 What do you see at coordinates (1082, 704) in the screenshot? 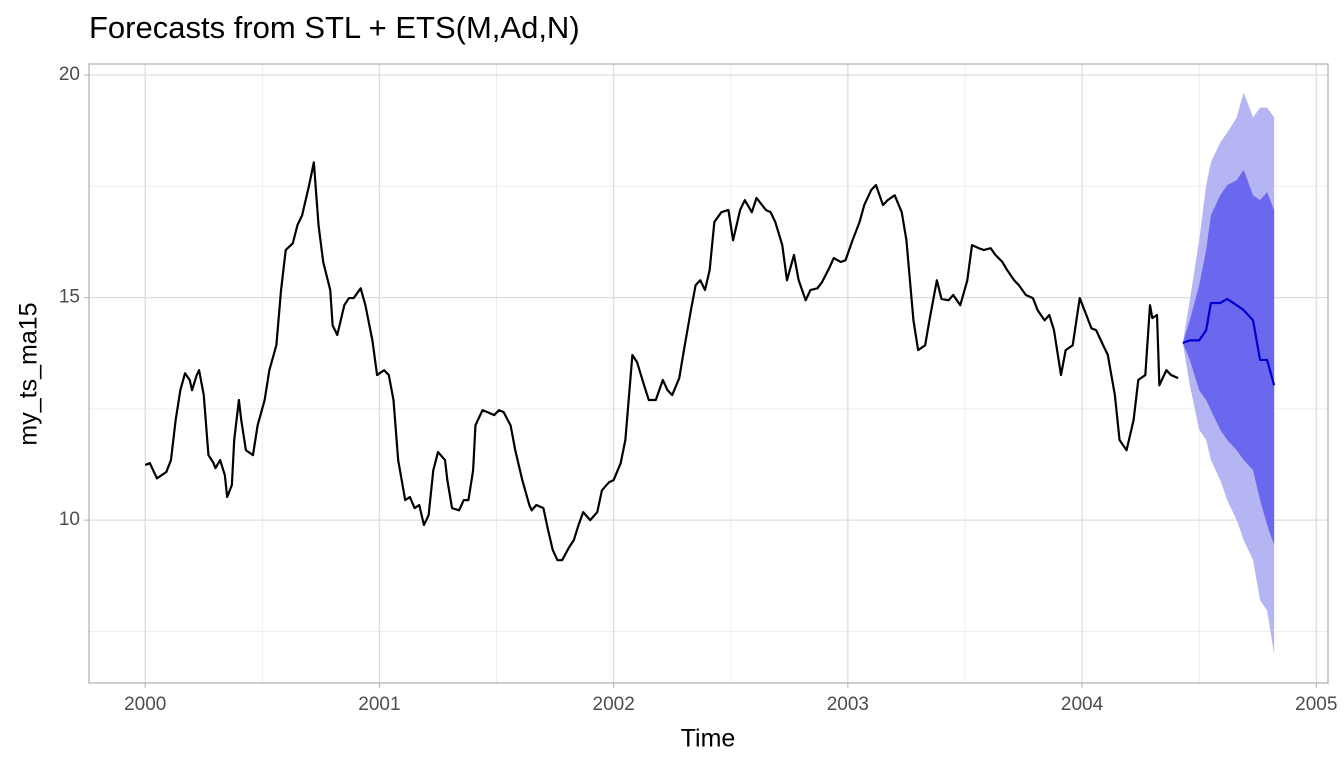
I see `x-tick-label: 2004` at bounding box center [1082, 704].